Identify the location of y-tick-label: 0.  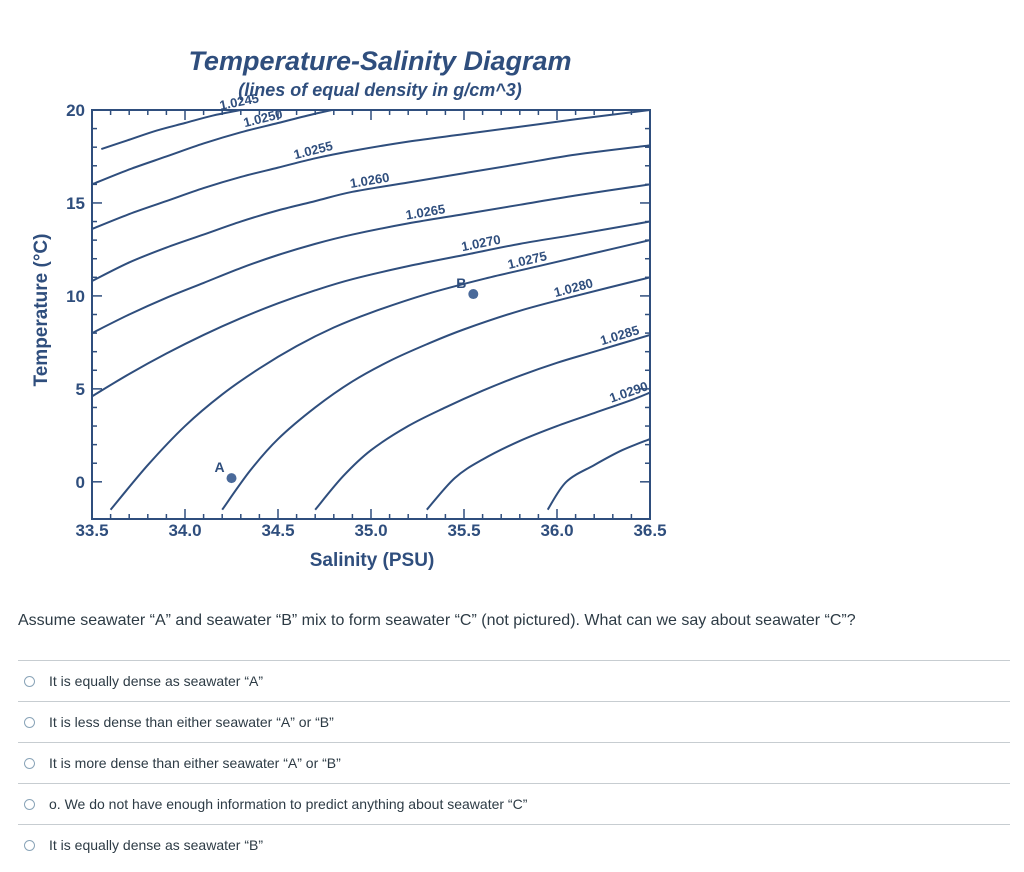
(80, 482).